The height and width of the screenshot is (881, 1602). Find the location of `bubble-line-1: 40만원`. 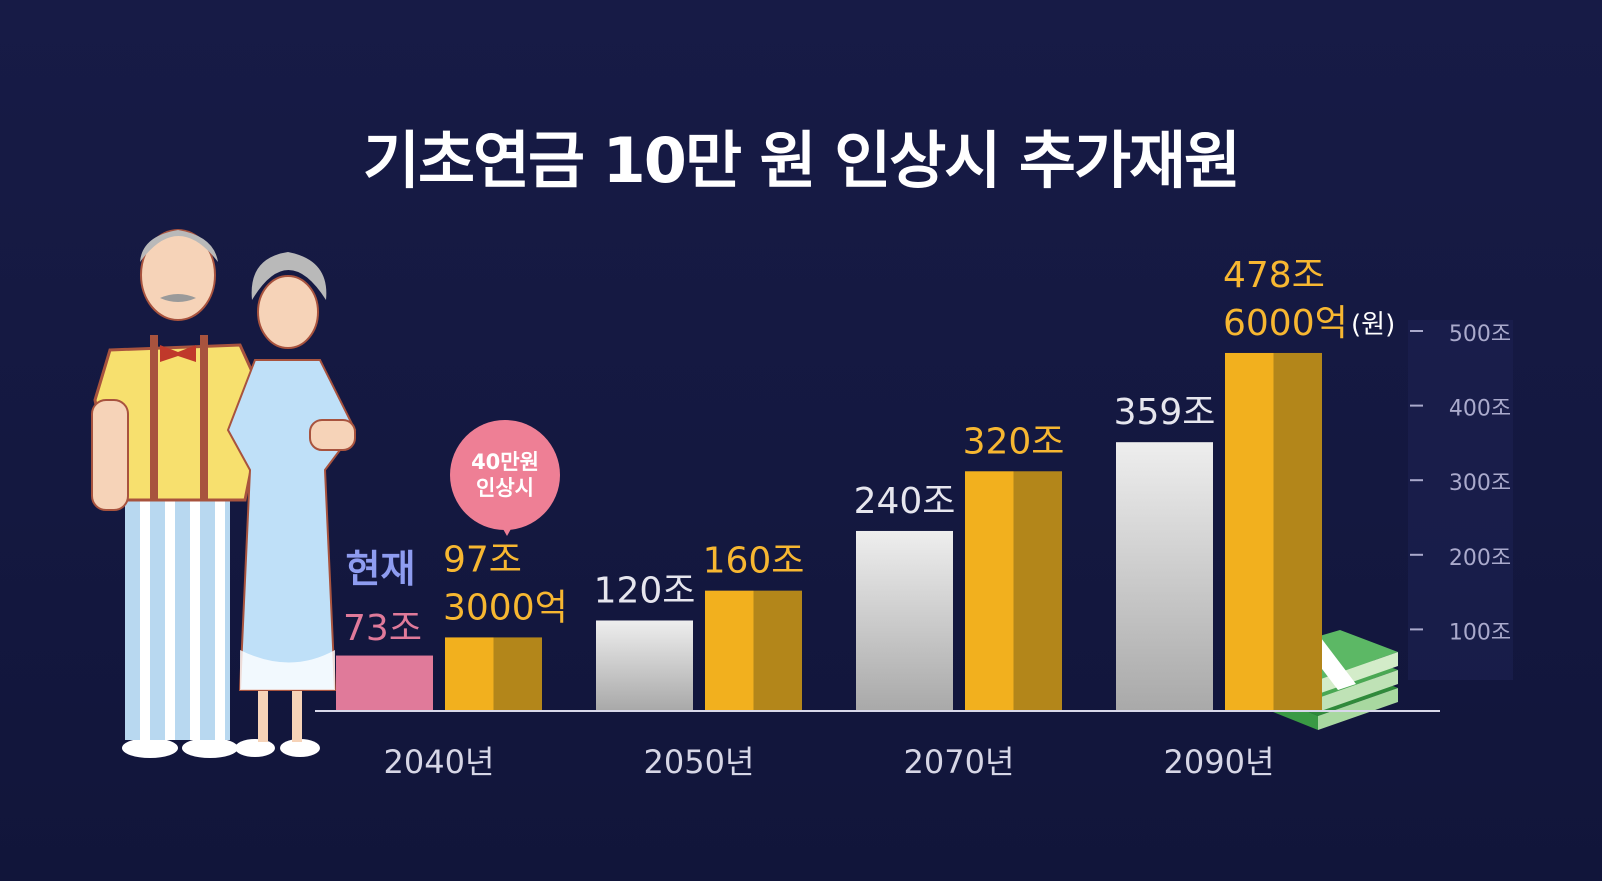

bubble-line-1: 40만원 is located at coordinates (505, 461).